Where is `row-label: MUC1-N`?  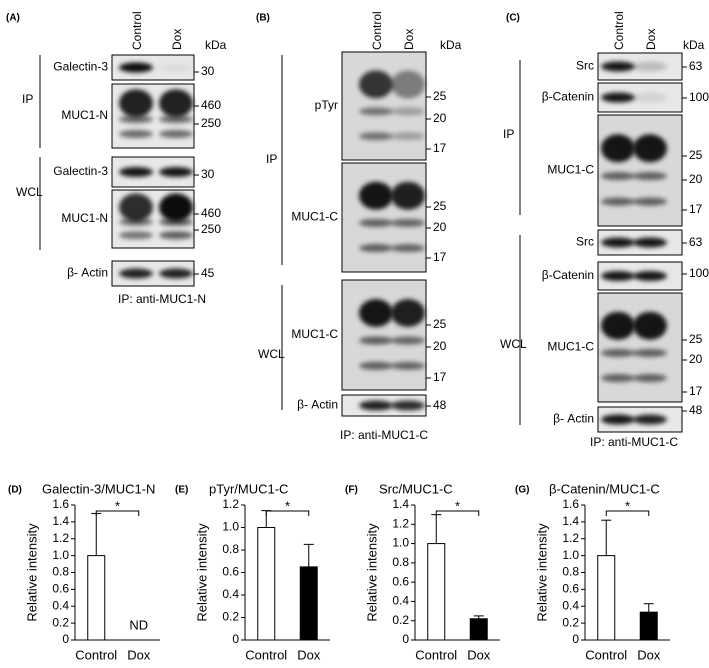 row-label: MUC1-N is located at coordinates (84, 218).